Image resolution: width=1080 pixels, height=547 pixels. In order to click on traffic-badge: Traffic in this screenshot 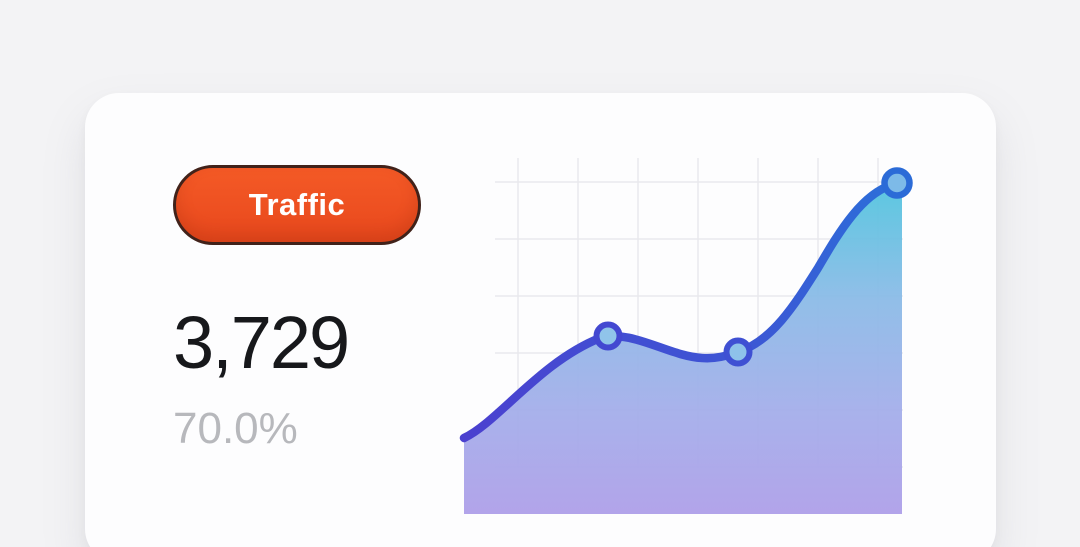, I will do `click(297, 205)`.